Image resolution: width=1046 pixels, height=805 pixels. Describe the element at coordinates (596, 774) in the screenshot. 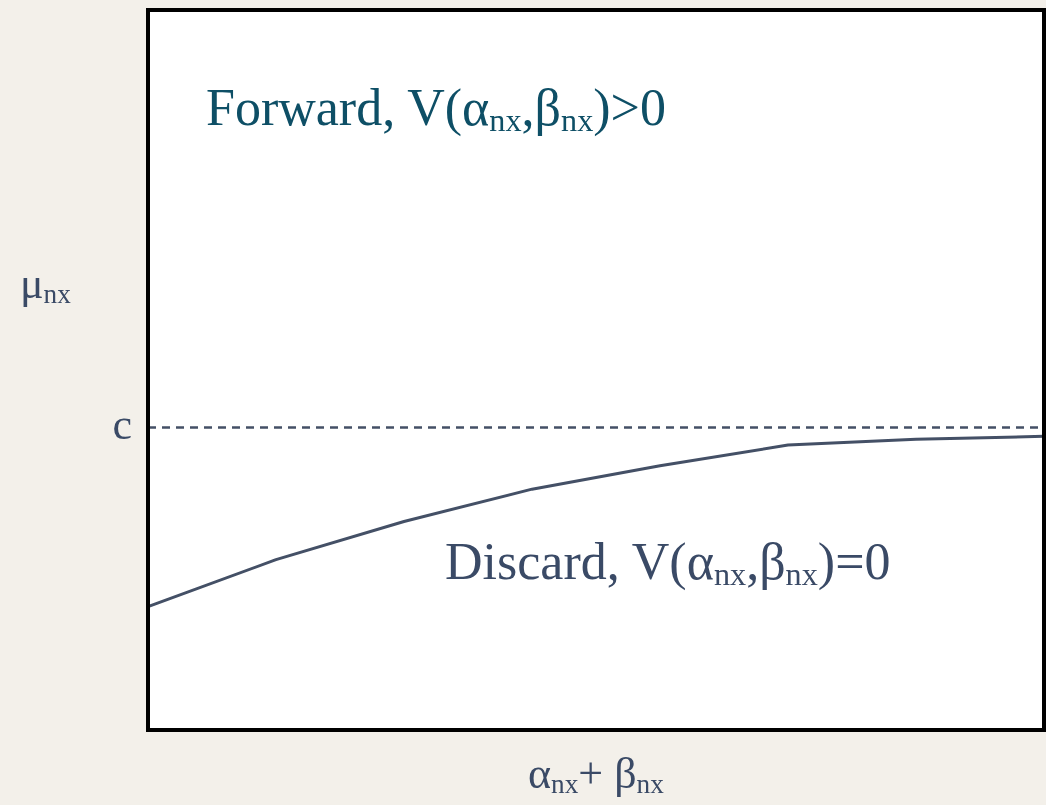

I see `x-axis-title: α$_{nx}$+ β$_{nx}$` at that location.